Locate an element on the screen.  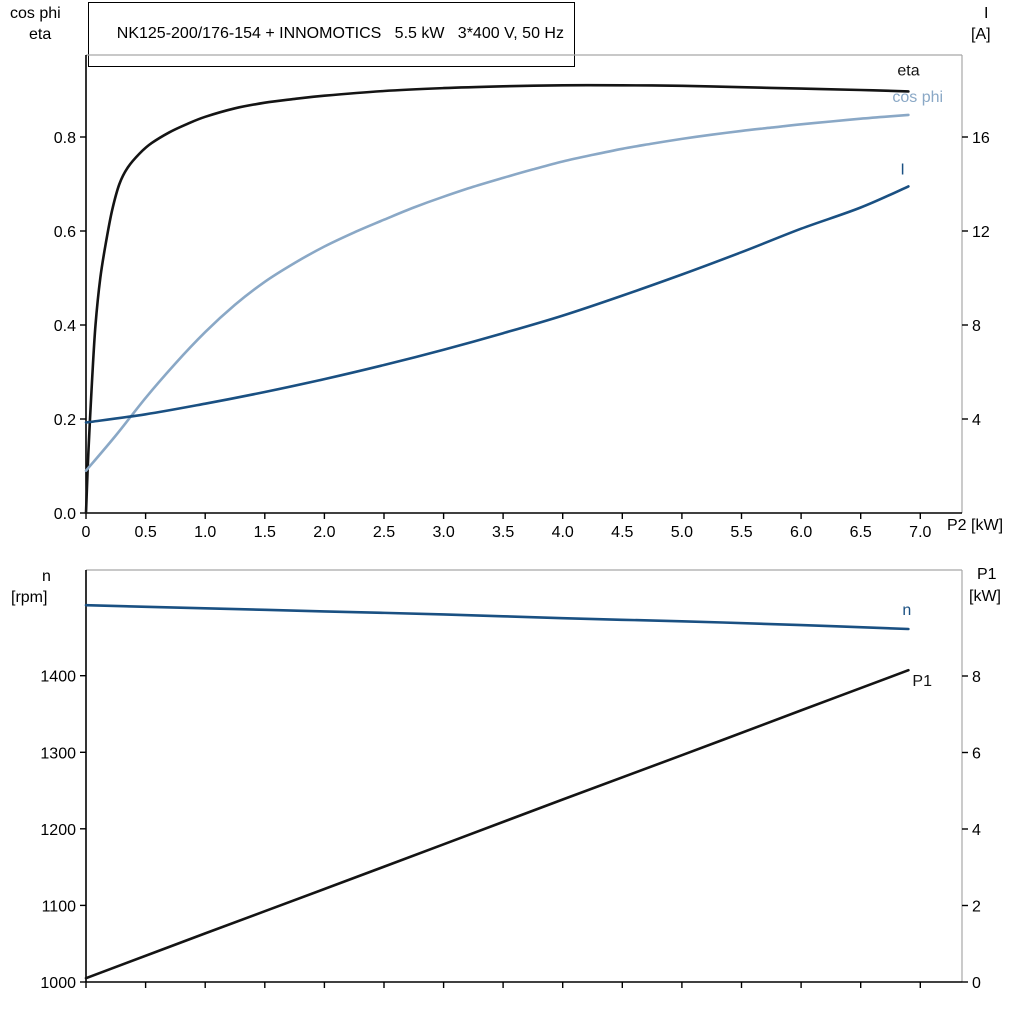
svg-text: 0.0 is located at coordinates (65, 514).